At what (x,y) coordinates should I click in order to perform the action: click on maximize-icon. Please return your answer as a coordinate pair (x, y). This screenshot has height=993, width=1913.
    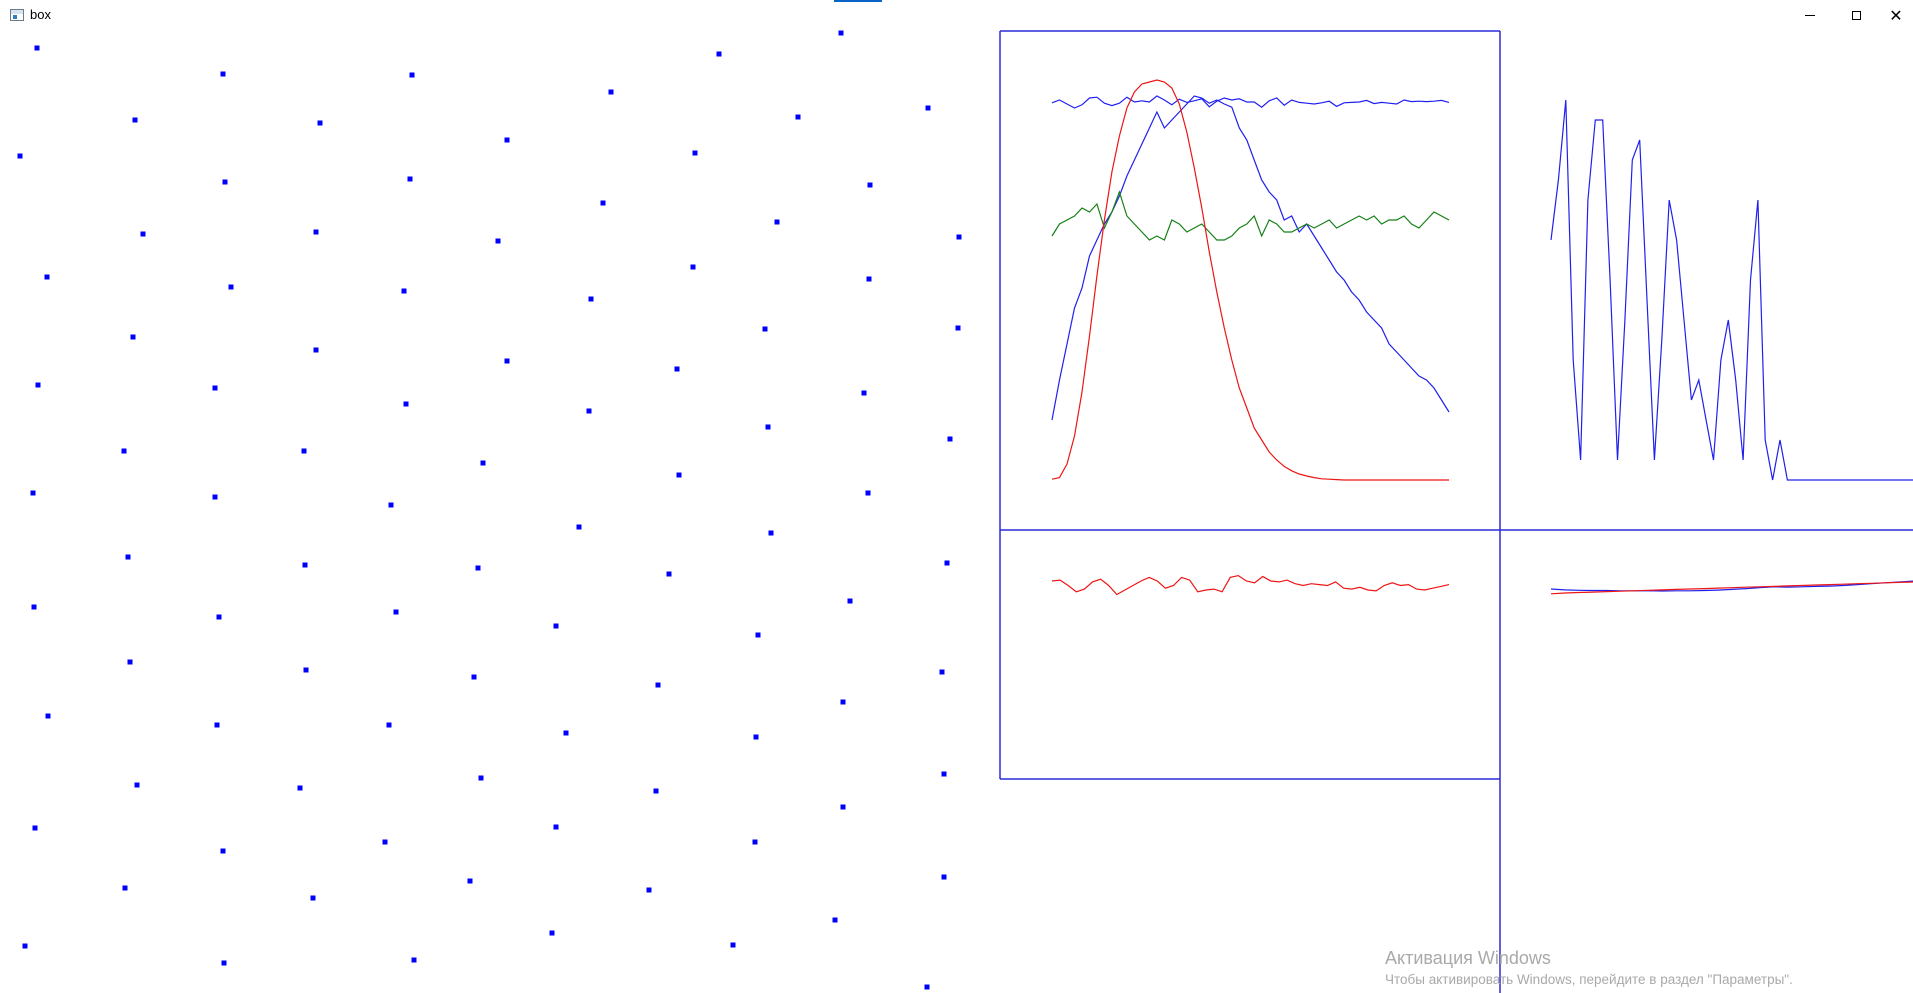
    Looking at the image, I should click on (1856, 15).